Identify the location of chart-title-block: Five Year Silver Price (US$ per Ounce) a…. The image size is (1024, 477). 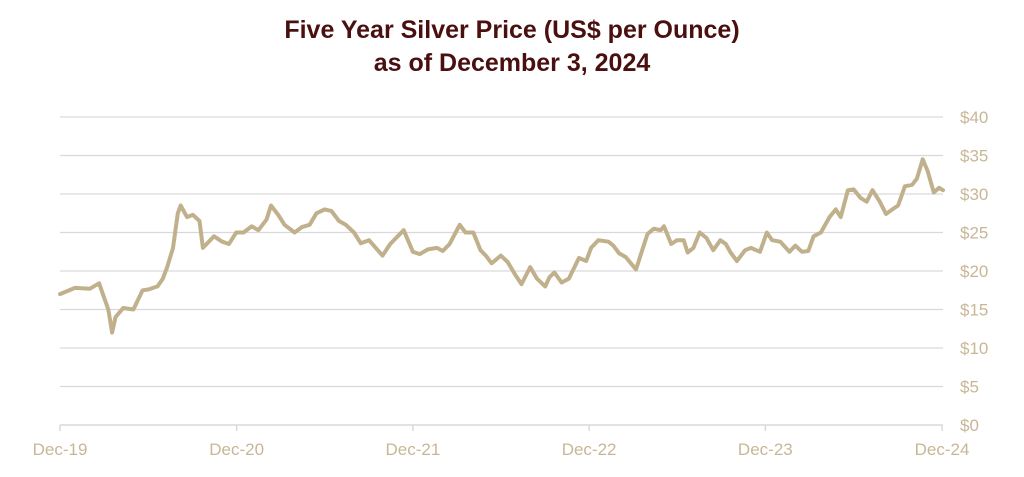
(512, 47).